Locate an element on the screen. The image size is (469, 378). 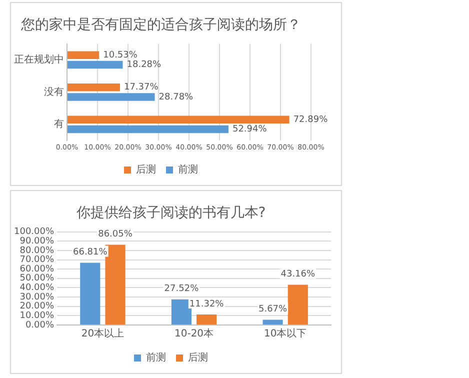
data-label: 10.53% is located at coordinates (120, 55).